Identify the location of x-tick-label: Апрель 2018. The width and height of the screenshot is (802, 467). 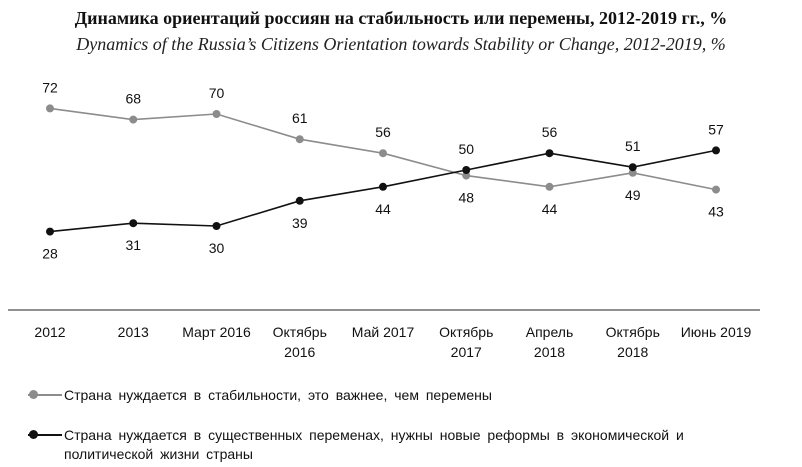
(550, 342).